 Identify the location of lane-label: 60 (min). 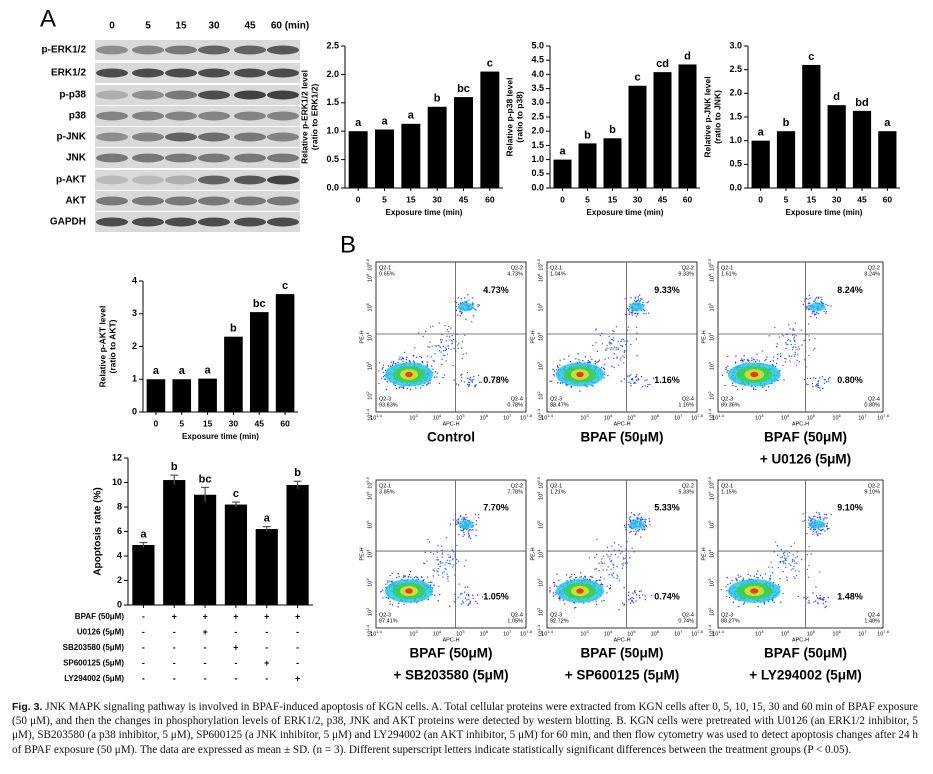
(290, 26).